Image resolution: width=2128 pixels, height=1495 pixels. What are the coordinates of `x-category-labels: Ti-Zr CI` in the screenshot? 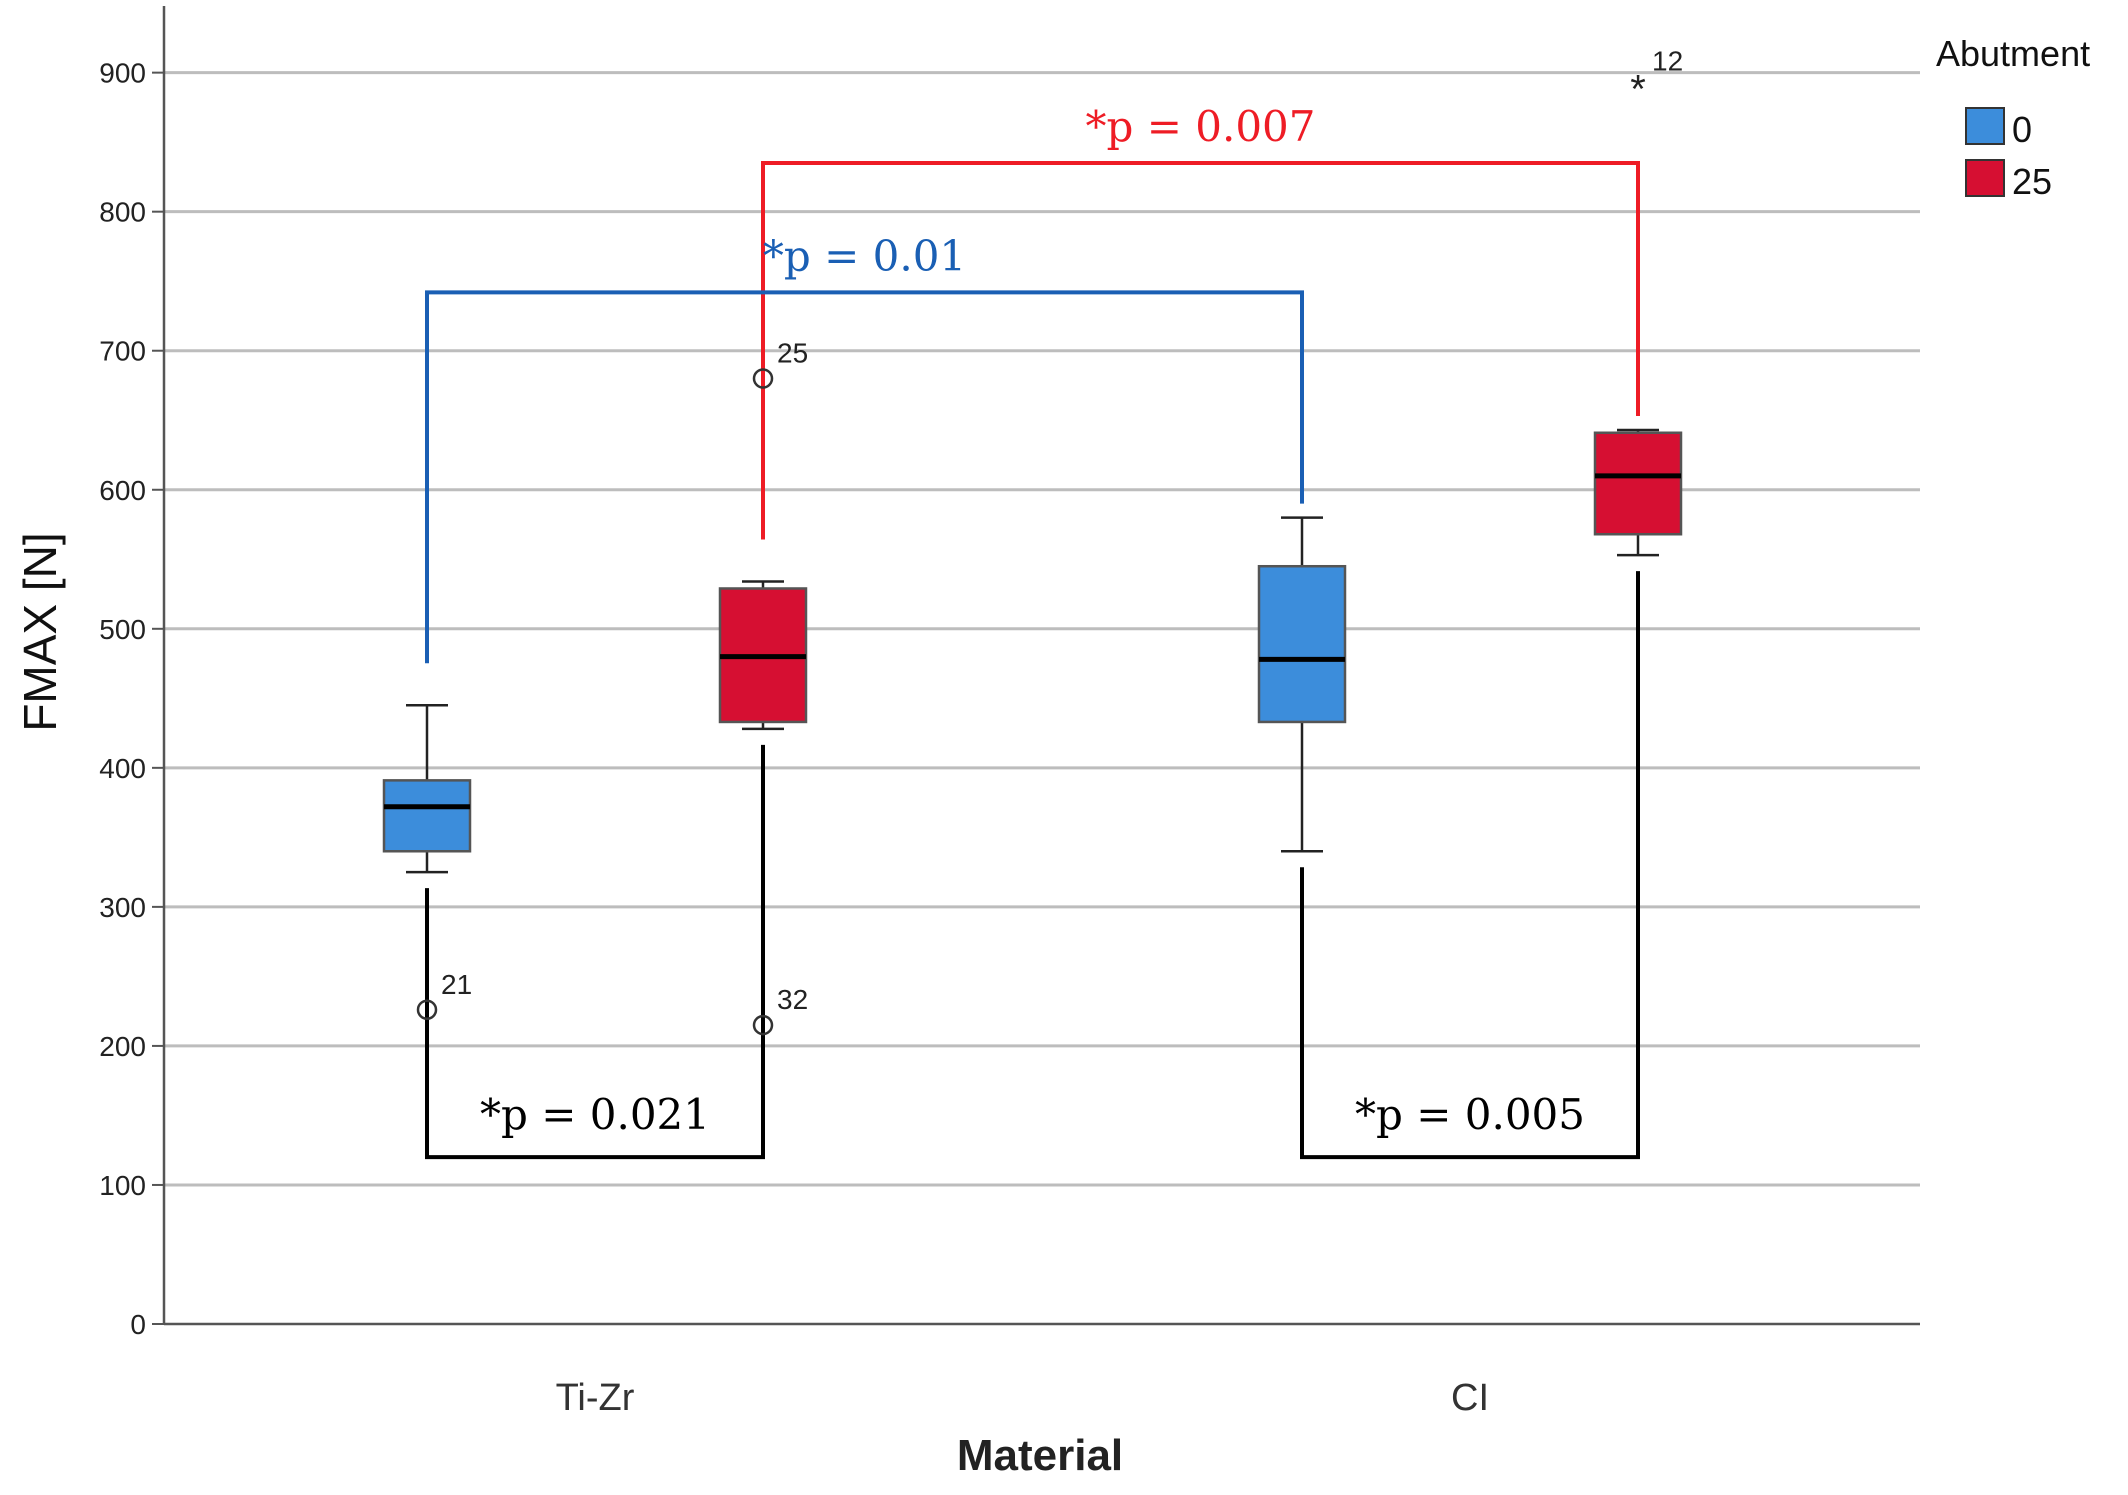 It's located at (1022, 1398).